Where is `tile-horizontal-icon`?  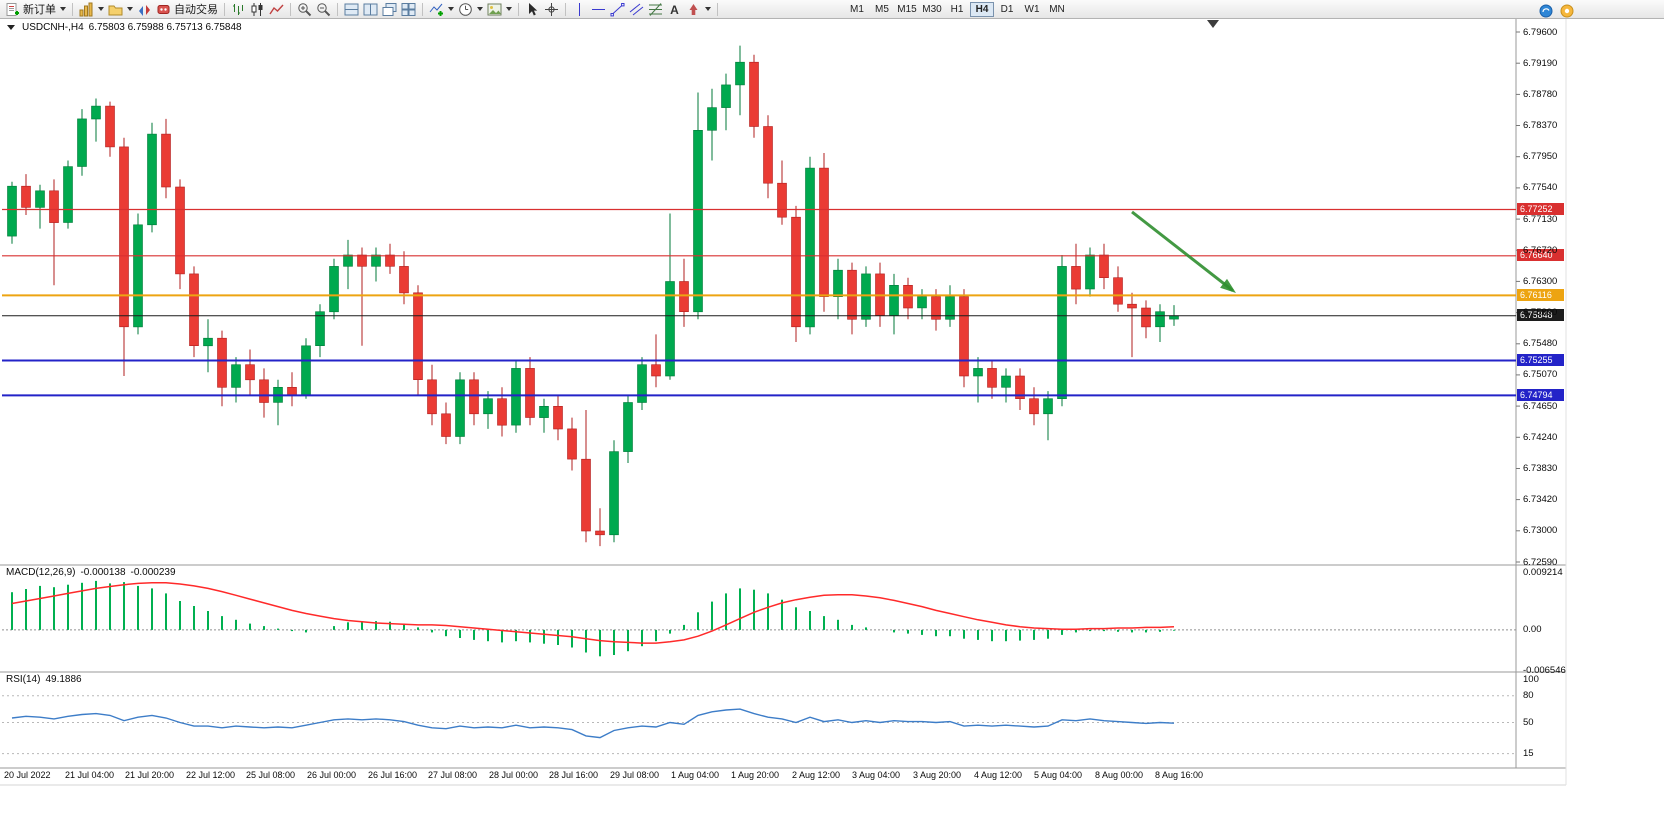 tile-horizontal-icon is located at coordinates (351, 9).